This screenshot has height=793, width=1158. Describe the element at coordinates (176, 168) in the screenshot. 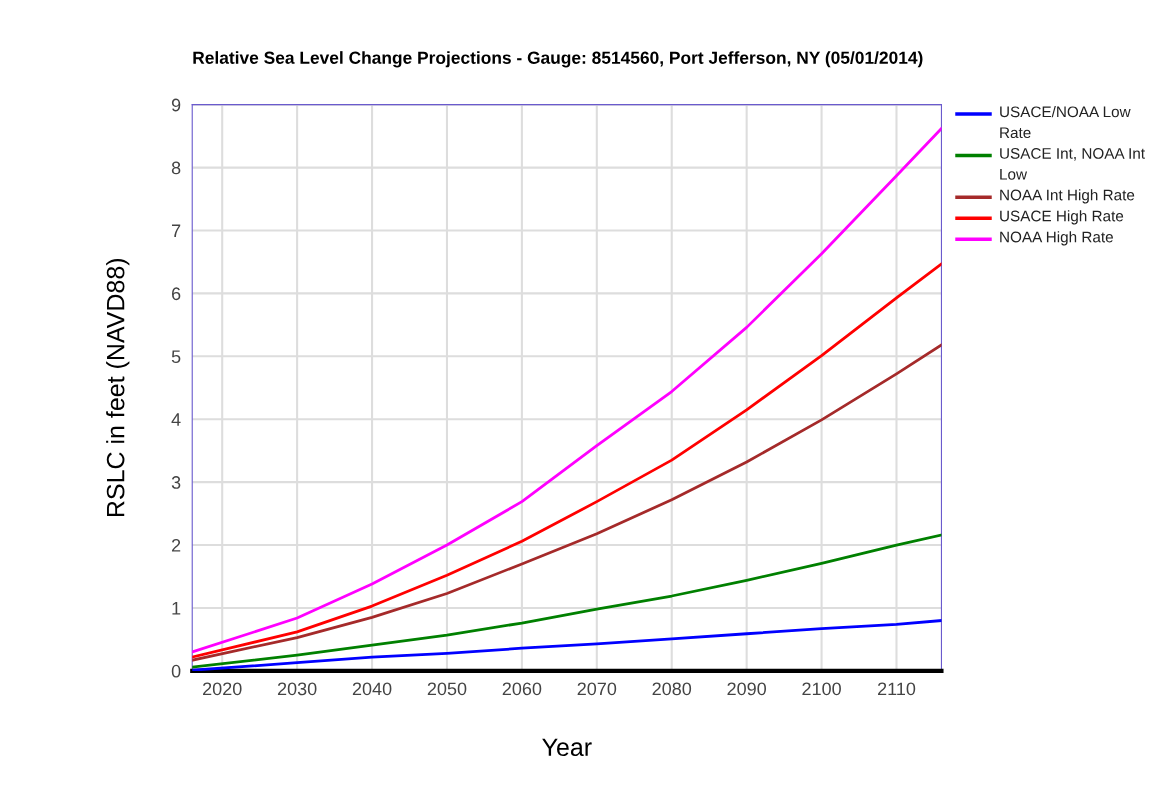

I see `y-tick-label: 8` at that location.